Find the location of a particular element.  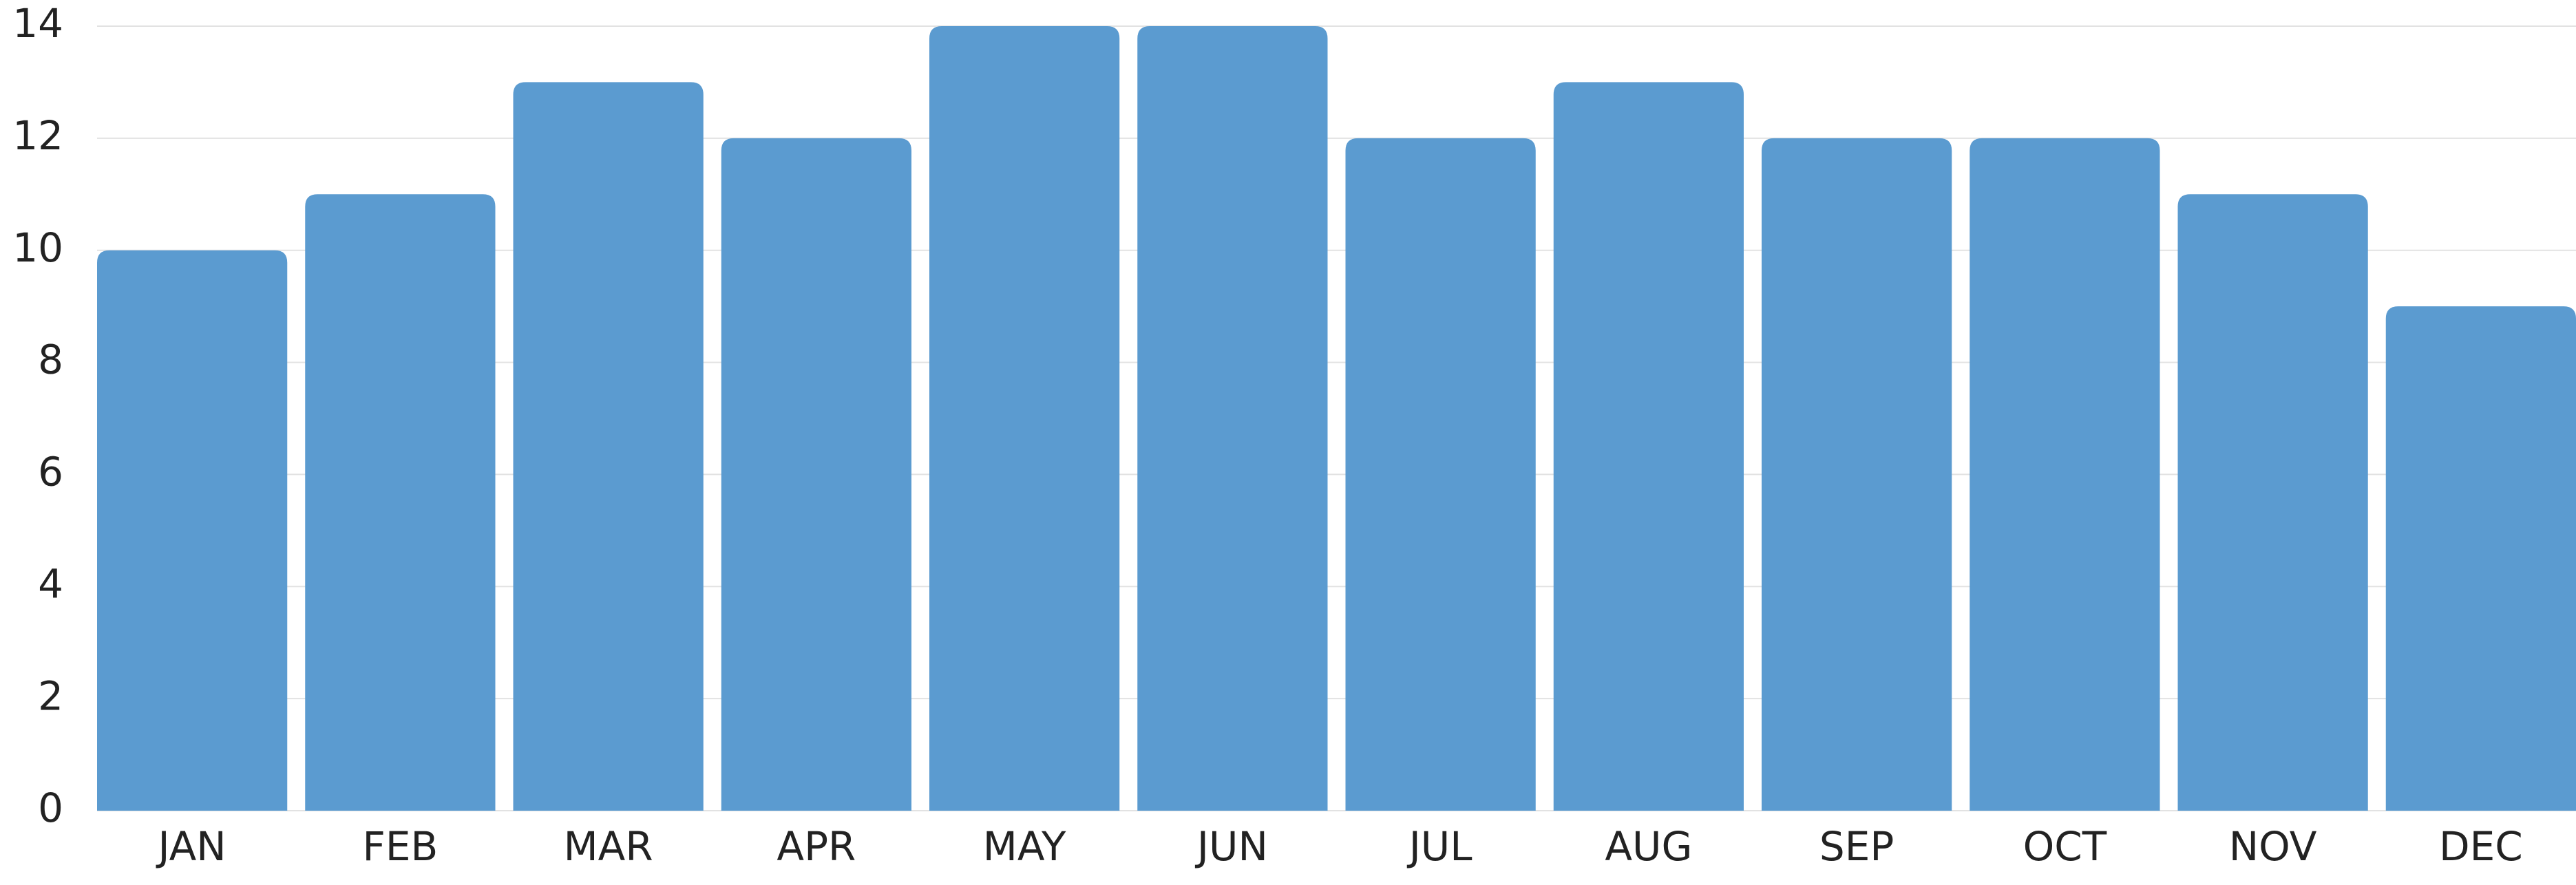

x-tick-label: APR is located at coordinates (816, 846).